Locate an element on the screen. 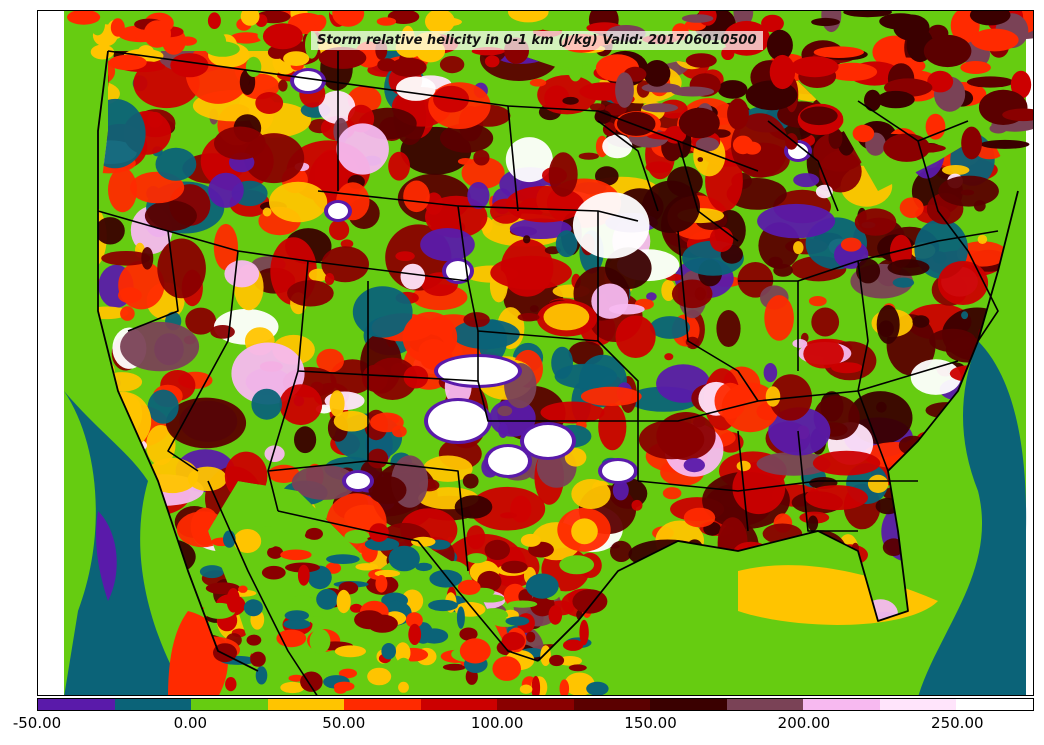 The width and height of the screenshot is (1044, 745). colorbar-tick-label: 50.00 is located at coordinates (344, 723).